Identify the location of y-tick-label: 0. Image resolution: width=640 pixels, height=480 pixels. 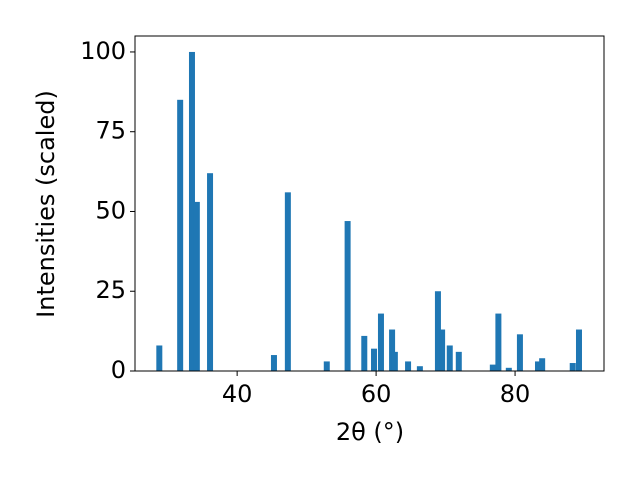
(118, 370).